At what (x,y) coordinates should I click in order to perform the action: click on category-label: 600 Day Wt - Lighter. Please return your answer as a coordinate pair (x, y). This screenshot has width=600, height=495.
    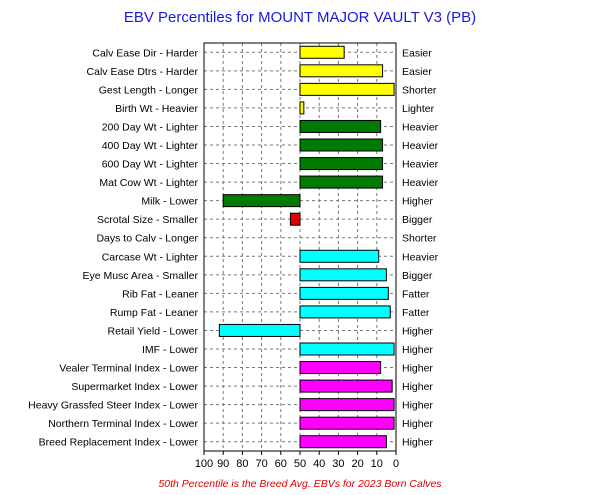
    Looking at the image, I should click on (150, 165).